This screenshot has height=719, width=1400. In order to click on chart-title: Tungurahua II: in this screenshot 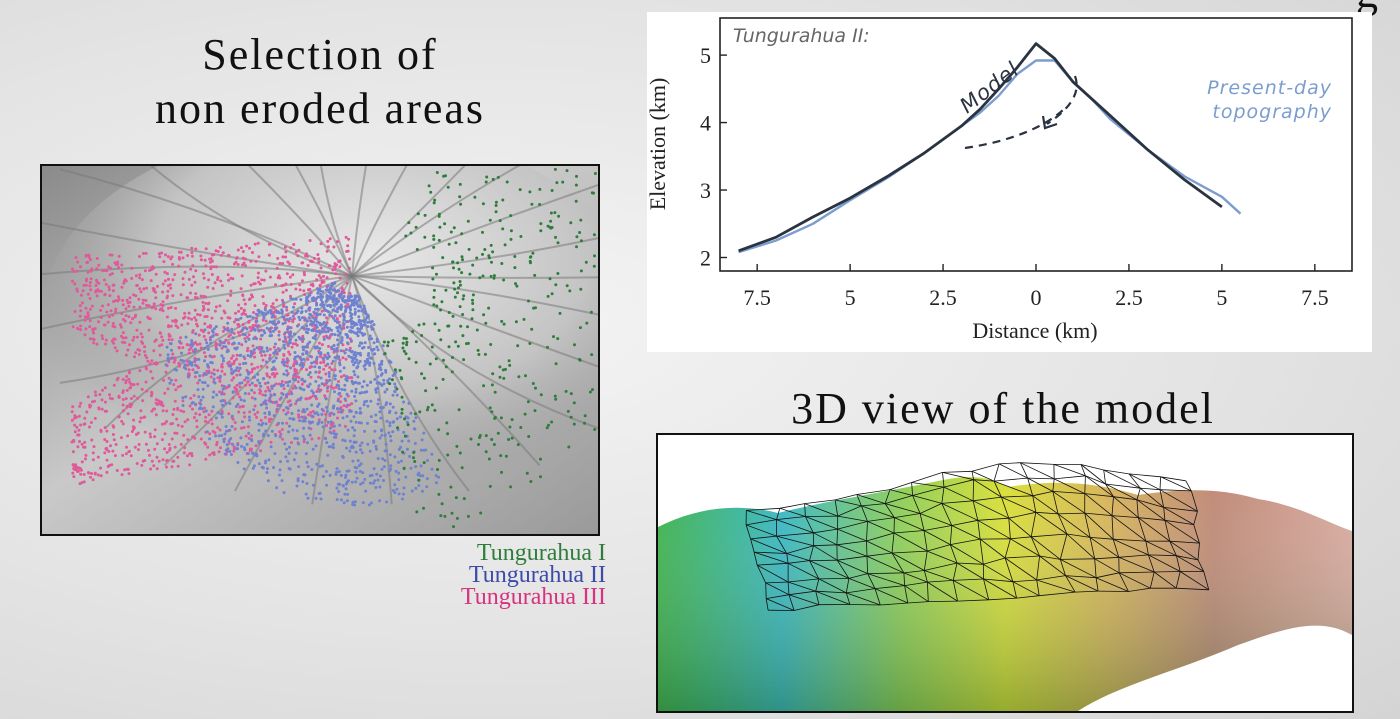, I will do `click(801, 36)`.